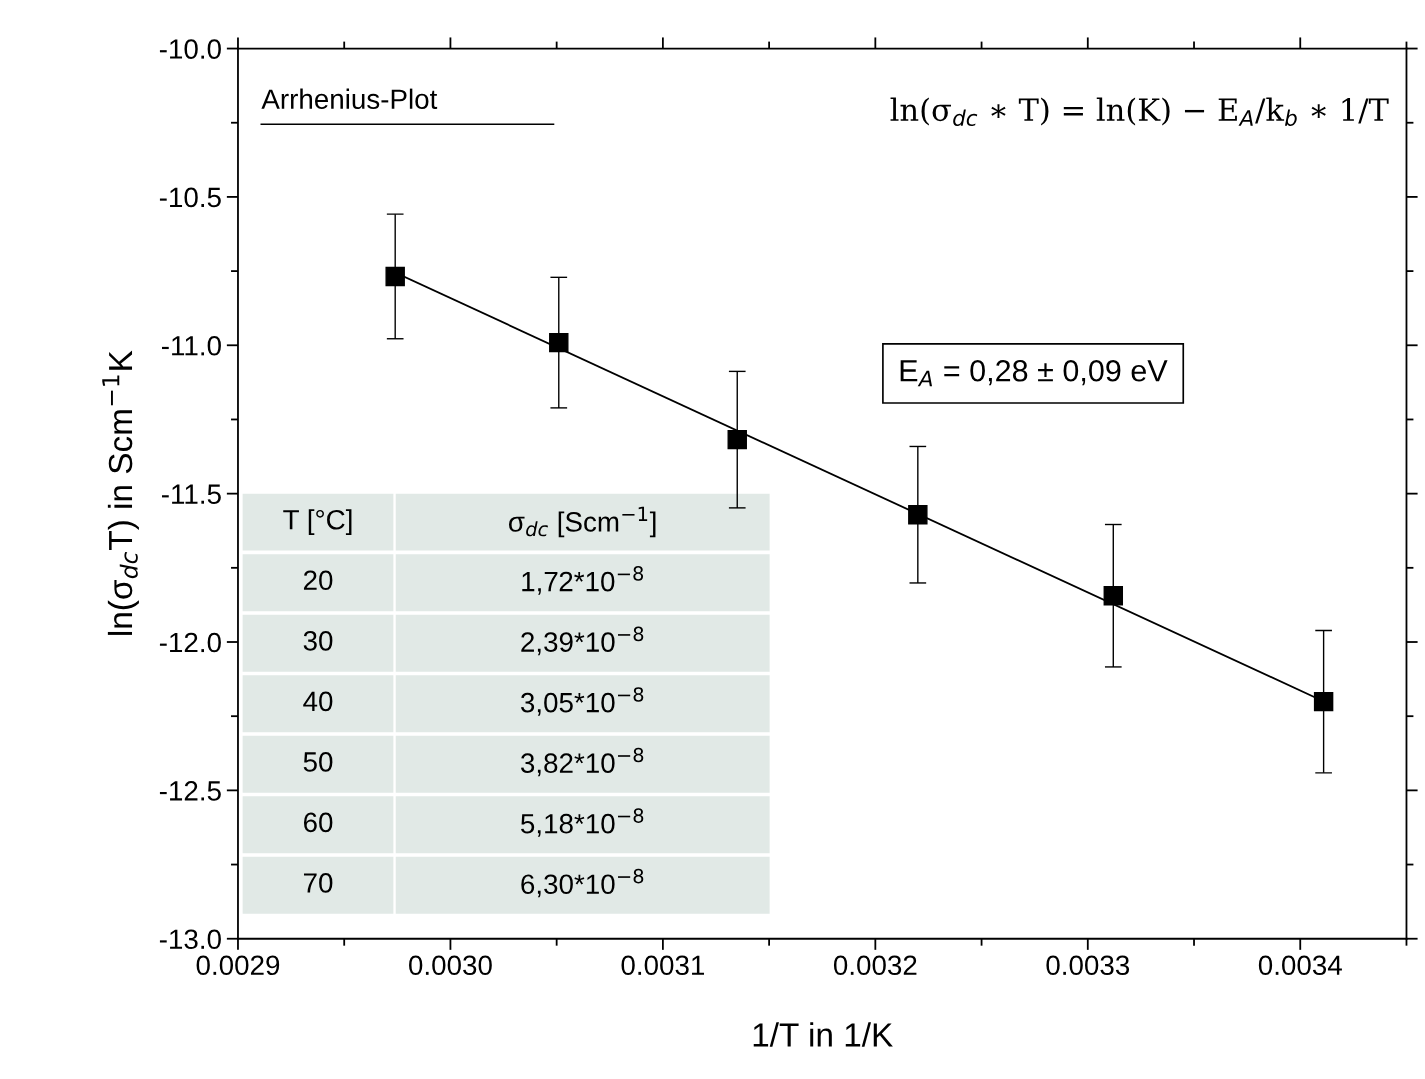  Describe the element at coordinates (191, 345) in the screenshot. I see `y-tick-label: -11.0` at that location.